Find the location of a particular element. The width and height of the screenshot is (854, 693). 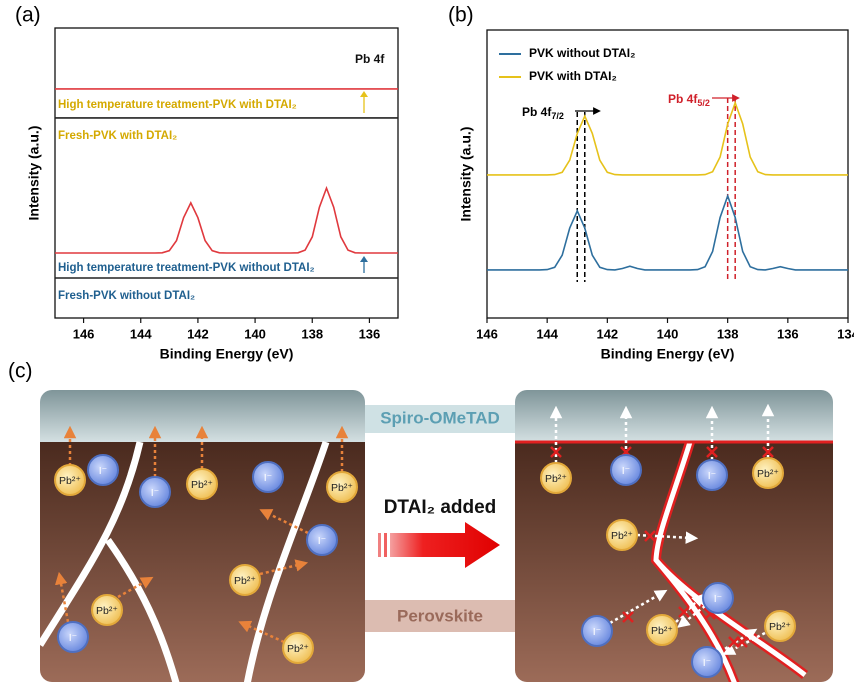

legend-label: PVK with DTAI₂ is located at coordinates (573, 76).